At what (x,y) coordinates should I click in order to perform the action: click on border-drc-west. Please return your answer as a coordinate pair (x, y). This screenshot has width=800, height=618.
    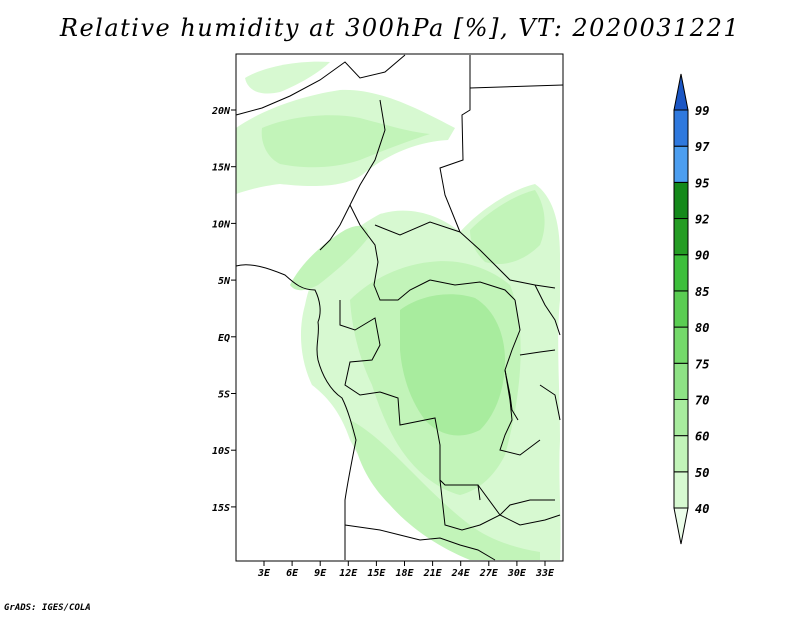
    Looking at the image, I should click on (410, 400).